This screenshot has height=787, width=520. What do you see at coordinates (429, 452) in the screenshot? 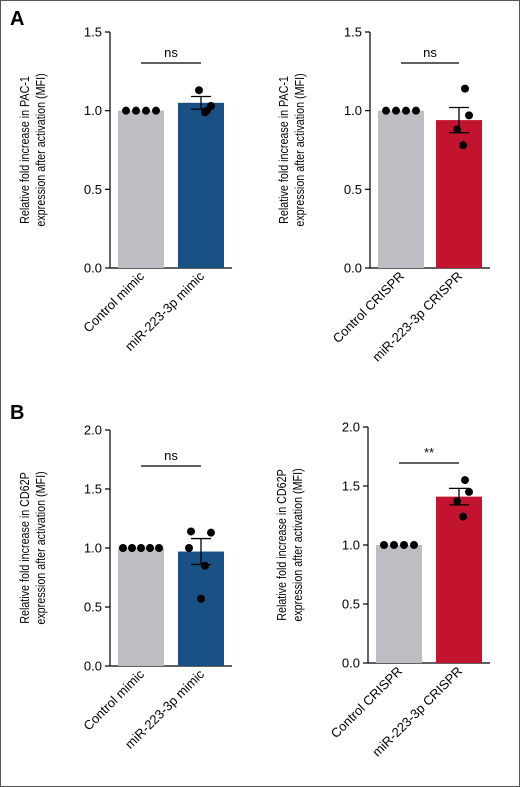
I see `significance-label: **` at bounding box center [429, 452].